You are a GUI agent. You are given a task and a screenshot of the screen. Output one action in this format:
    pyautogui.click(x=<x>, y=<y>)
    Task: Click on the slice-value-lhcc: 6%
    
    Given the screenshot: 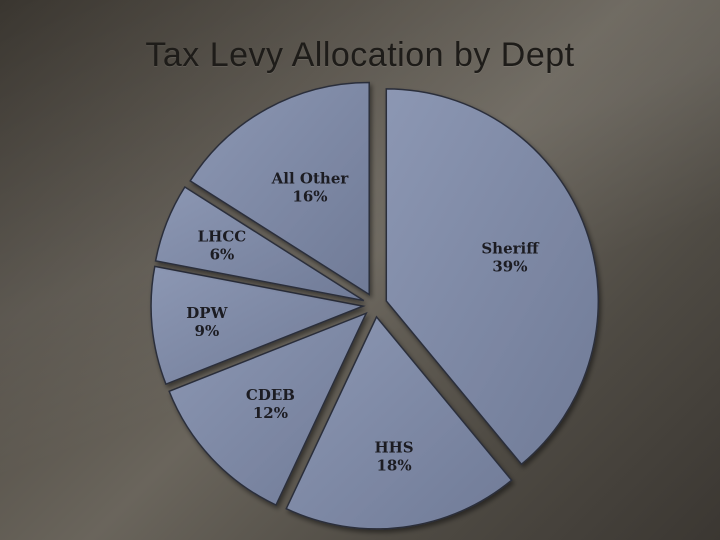 What is the action you would take?
    pyautogui.click(x=222, y=254)
    